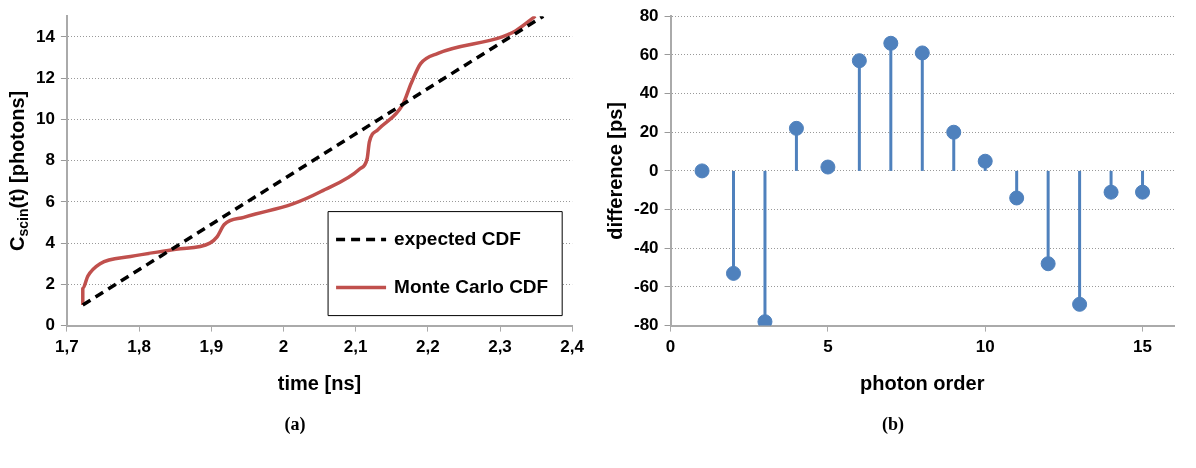 This screenshot has width=1196, height=468. What do you see at coordinates (319, 382) in the screenshot?
I see `x-axis-title: time [ns]` at bounding box center [319, 382].